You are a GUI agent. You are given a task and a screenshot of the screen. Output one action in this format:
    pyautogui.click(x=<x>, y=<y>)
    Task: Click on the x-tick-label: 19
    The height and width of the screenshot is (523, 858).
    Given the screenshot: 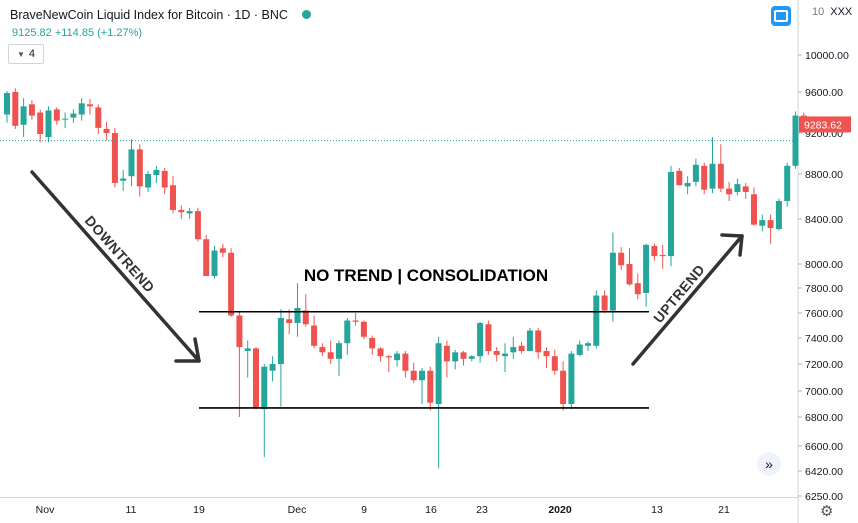 What is the action you would take?
    pyautogui.click(x=199, y=510)
    